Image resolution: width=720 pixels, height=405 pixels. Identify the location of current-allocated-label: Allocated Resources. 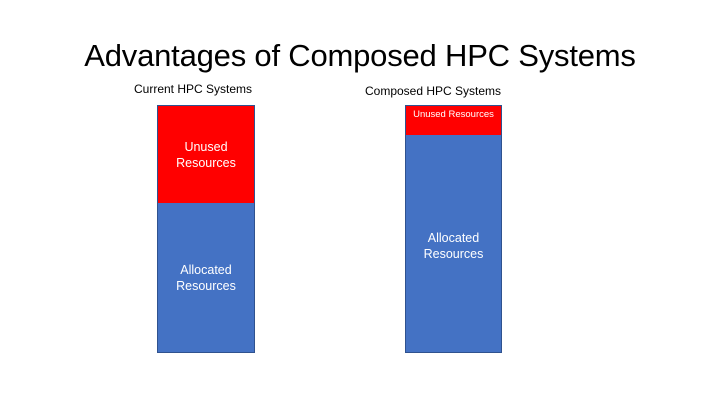
(206, 277).